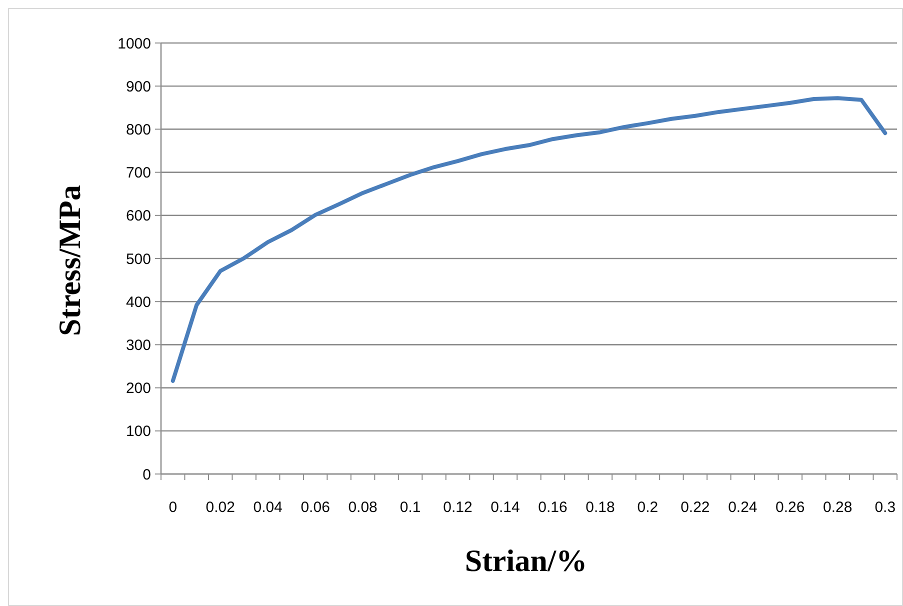 The width and height of the screenshot is (903, 606). What do you see at coordinates (267, 507) in the screenshot?
I see `x-tick-label: 0.04` at bounding box center [267, 507].